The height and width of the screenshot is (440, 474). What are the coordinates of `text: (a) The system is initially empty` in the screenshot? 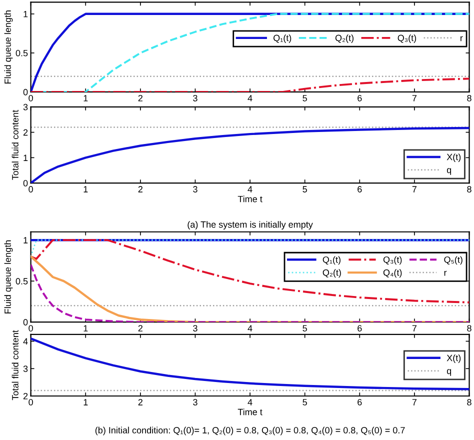 It's located at (250, 225).